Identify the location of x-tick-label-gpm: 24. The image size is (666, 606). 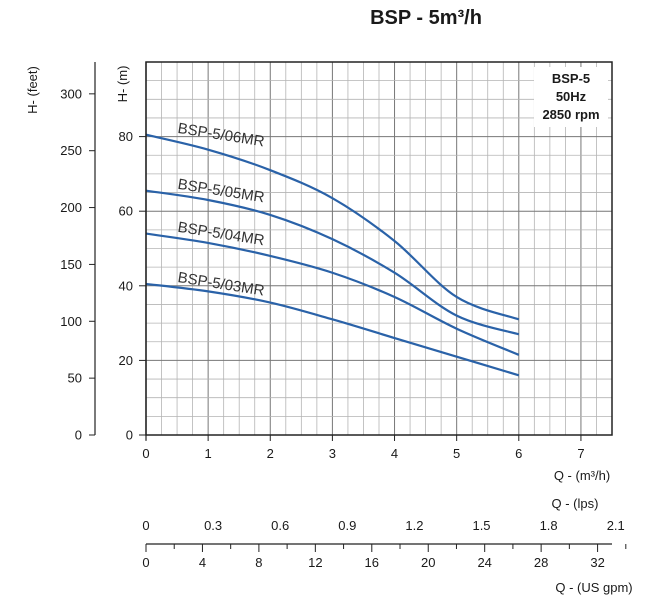
(484, 562).